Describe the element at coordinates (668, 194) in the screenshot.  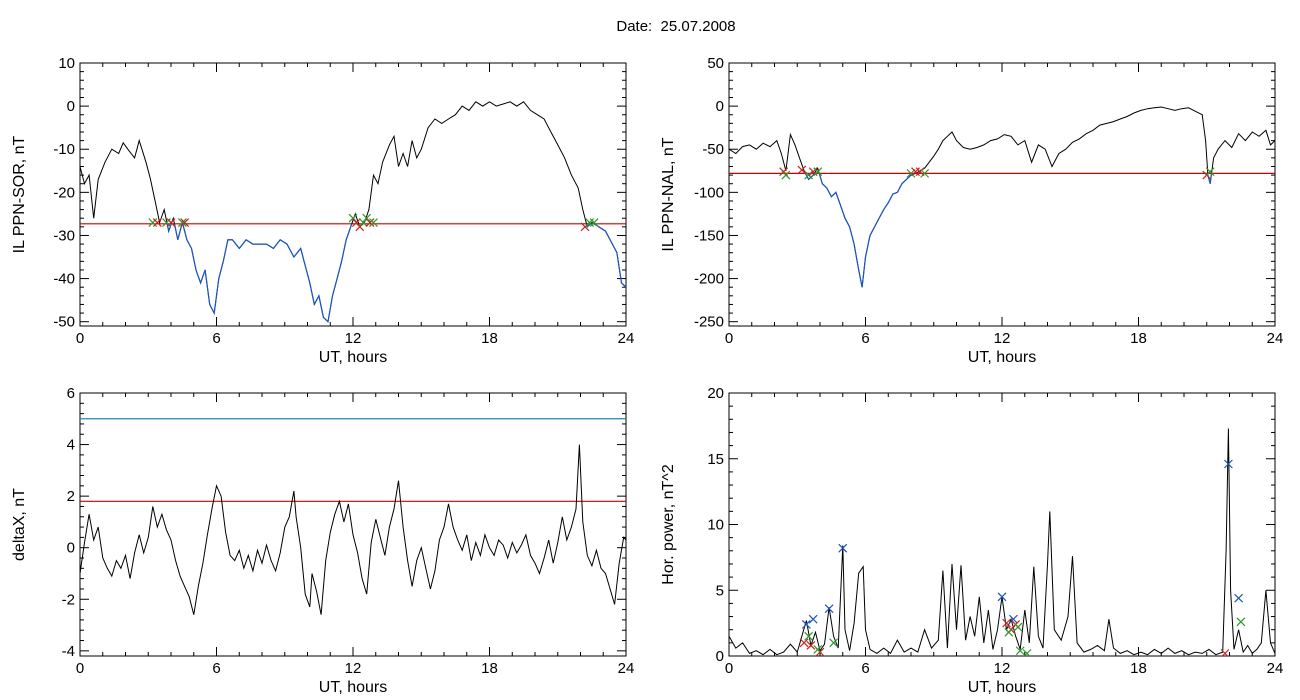
I see `y-axis-label: IL PPN-NAL, nT` at that location.